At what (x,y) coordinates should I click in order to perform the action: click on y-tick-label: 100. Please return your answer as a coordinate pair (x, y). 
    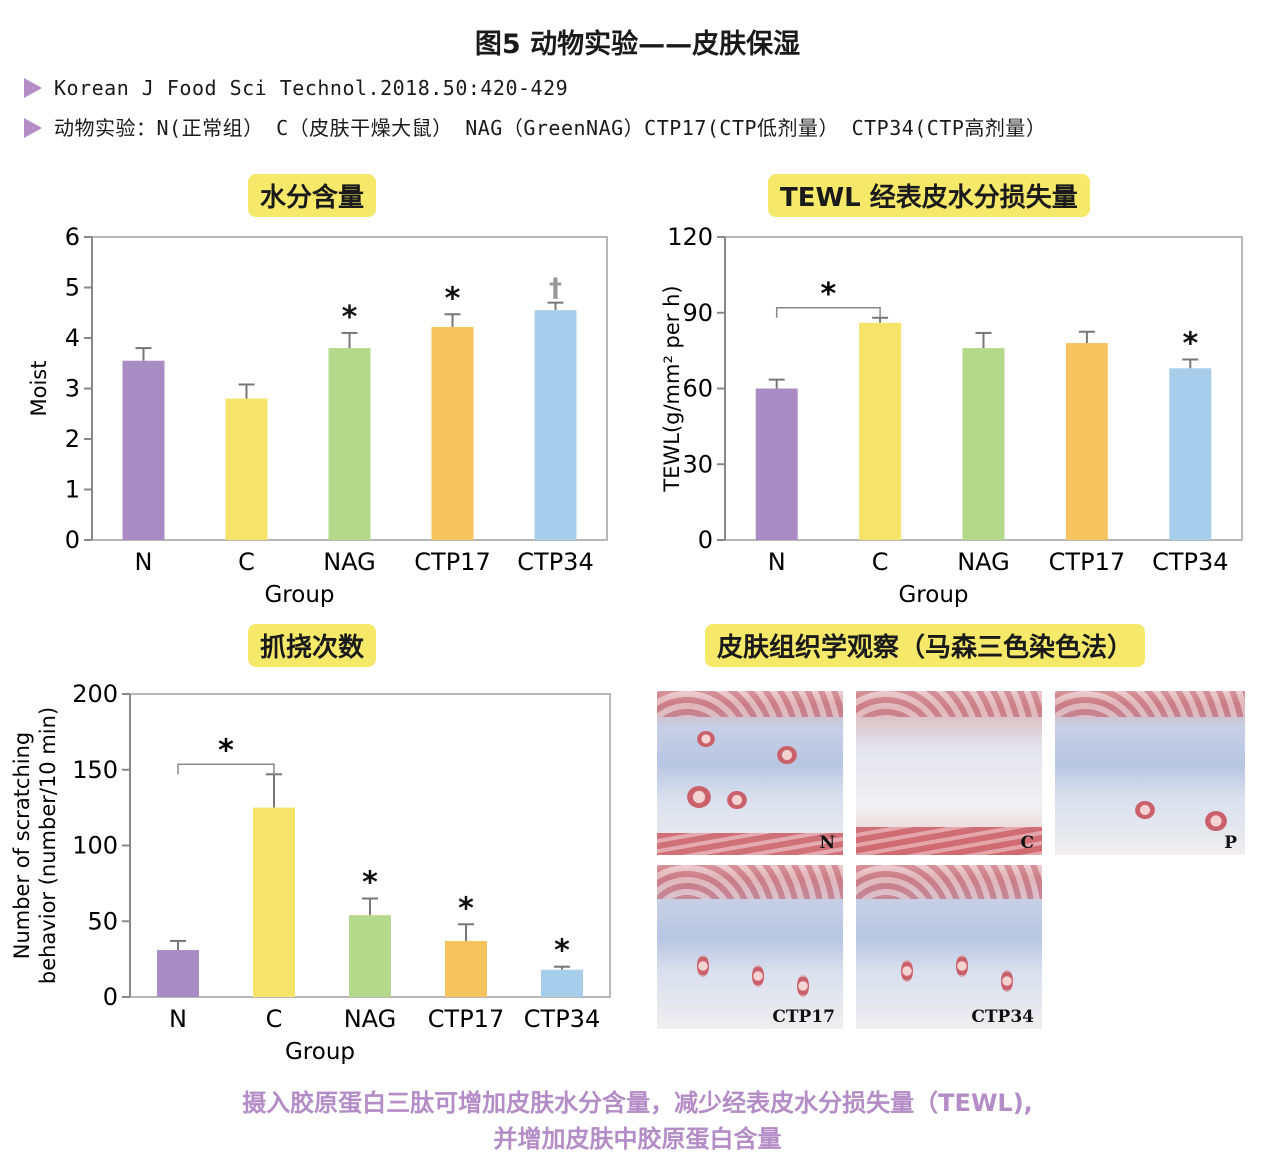
    Looking at the image, I should click on (95, 846).